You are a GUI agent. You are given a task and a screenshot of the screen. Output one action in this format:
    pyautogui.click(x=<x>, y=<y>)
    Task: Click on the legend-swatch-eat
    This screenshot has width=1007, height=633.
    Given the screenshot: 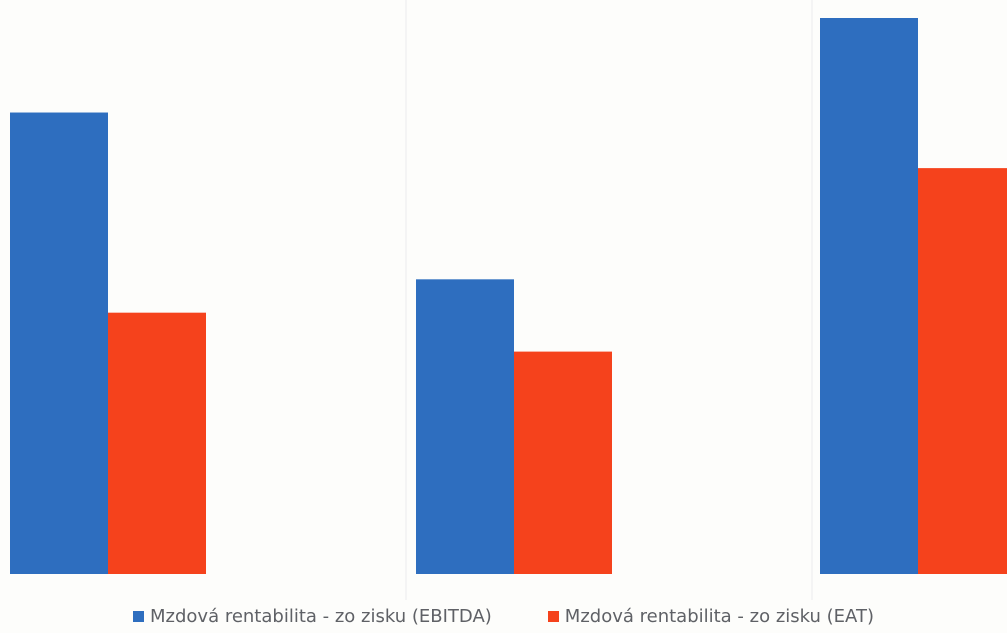 What is the action you would take?
    pyautogui.click(x=553, y=616)
    